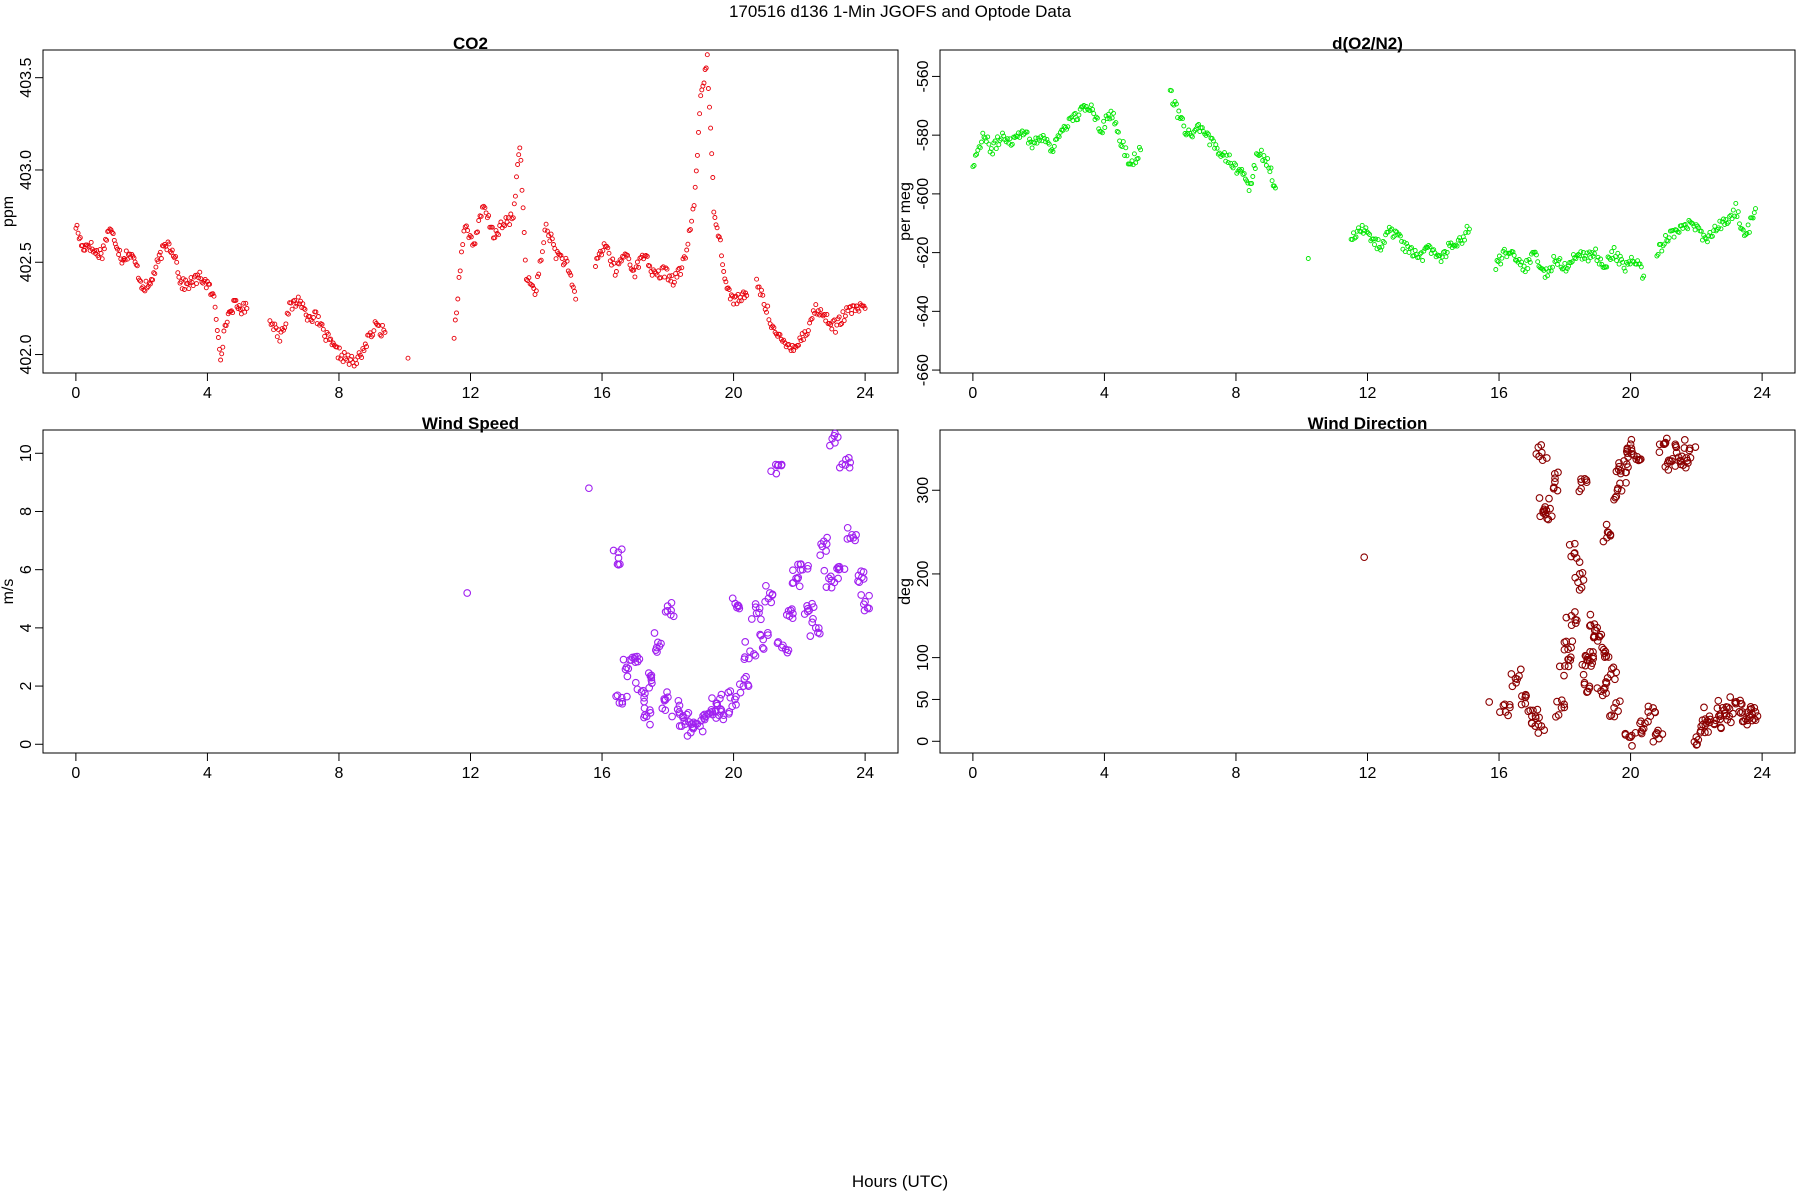 This screenshot has width=1800, height=1200. I want to click on y-tick-label: 0, so click(26, 744).